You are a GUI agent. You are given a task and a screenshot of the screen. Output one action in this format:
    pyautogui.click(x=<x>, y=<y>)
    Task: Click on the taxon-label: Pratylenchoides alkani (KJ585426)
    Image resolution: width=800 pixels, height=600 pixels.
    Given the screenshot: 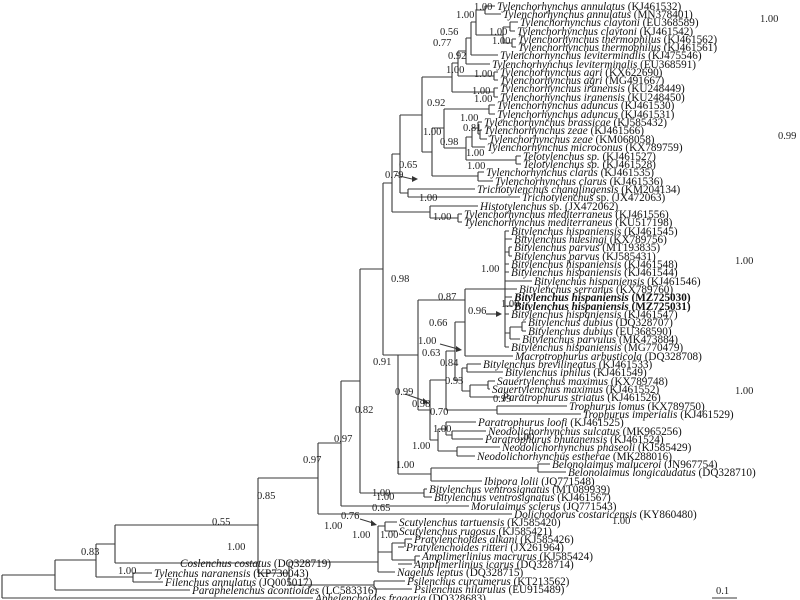 What is the action you would take?
    pyautogui.click(x=493, y=540)
    